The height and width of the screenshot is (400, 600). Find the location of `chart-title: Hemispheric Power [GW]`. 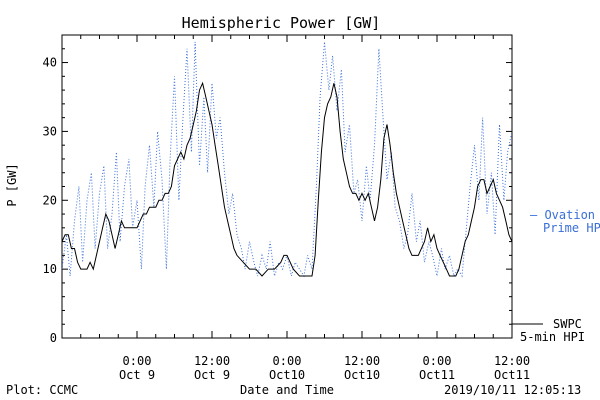

chart-title: Hemispheric Power [GW] is located at coordinates (281, 23).